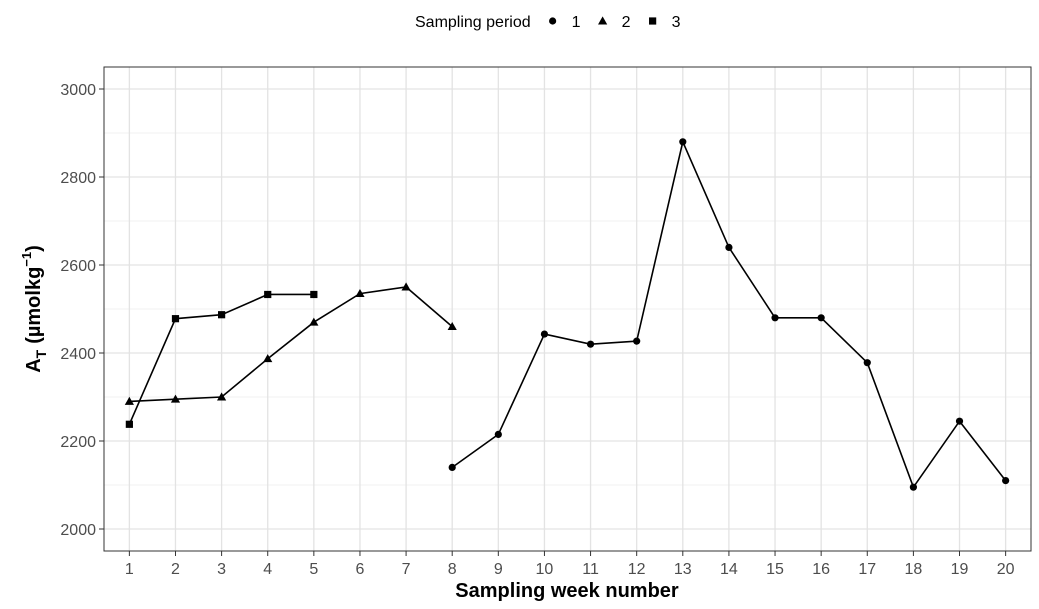 The height and width of the screenshot is (609, 1039). What do you see at coordinates (729, 569) in the screenshot?
I see `x-tick-label: 14` at bounding box center [729, 569].